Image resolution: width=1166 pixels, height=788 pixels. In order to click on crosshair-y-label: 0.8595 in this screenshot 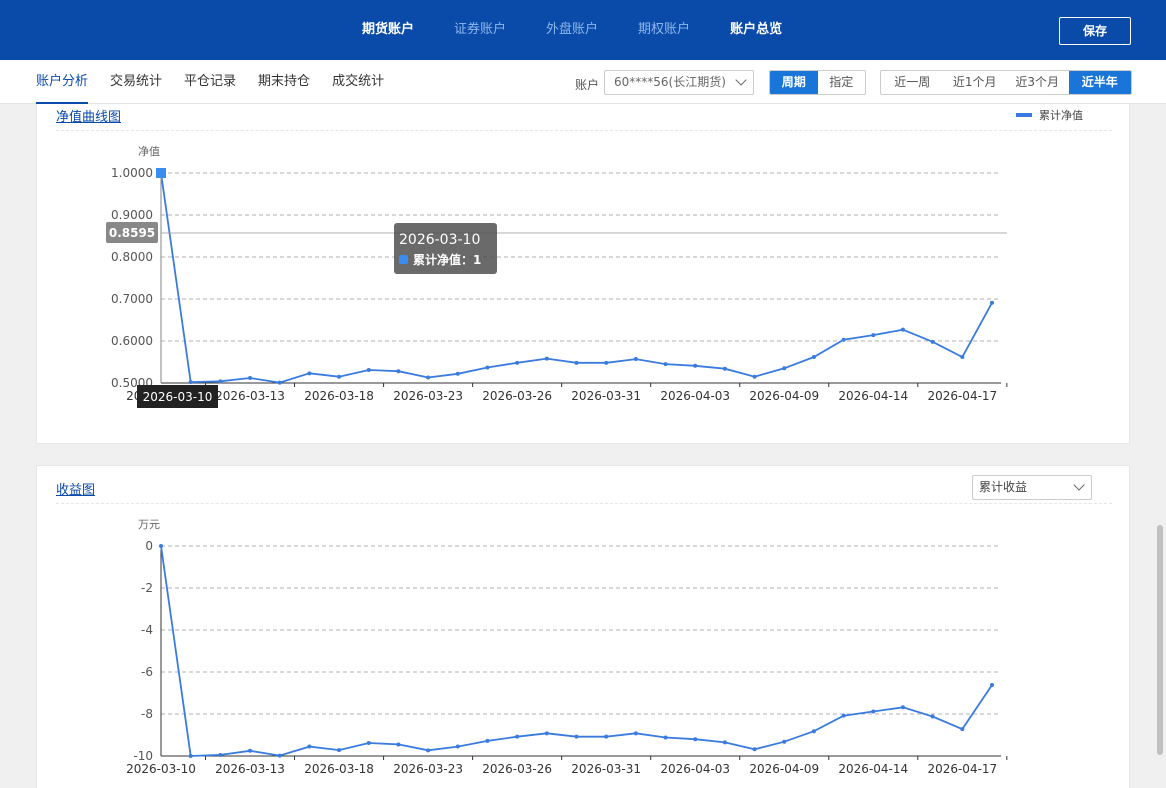, I will do `click(132, 233)`.